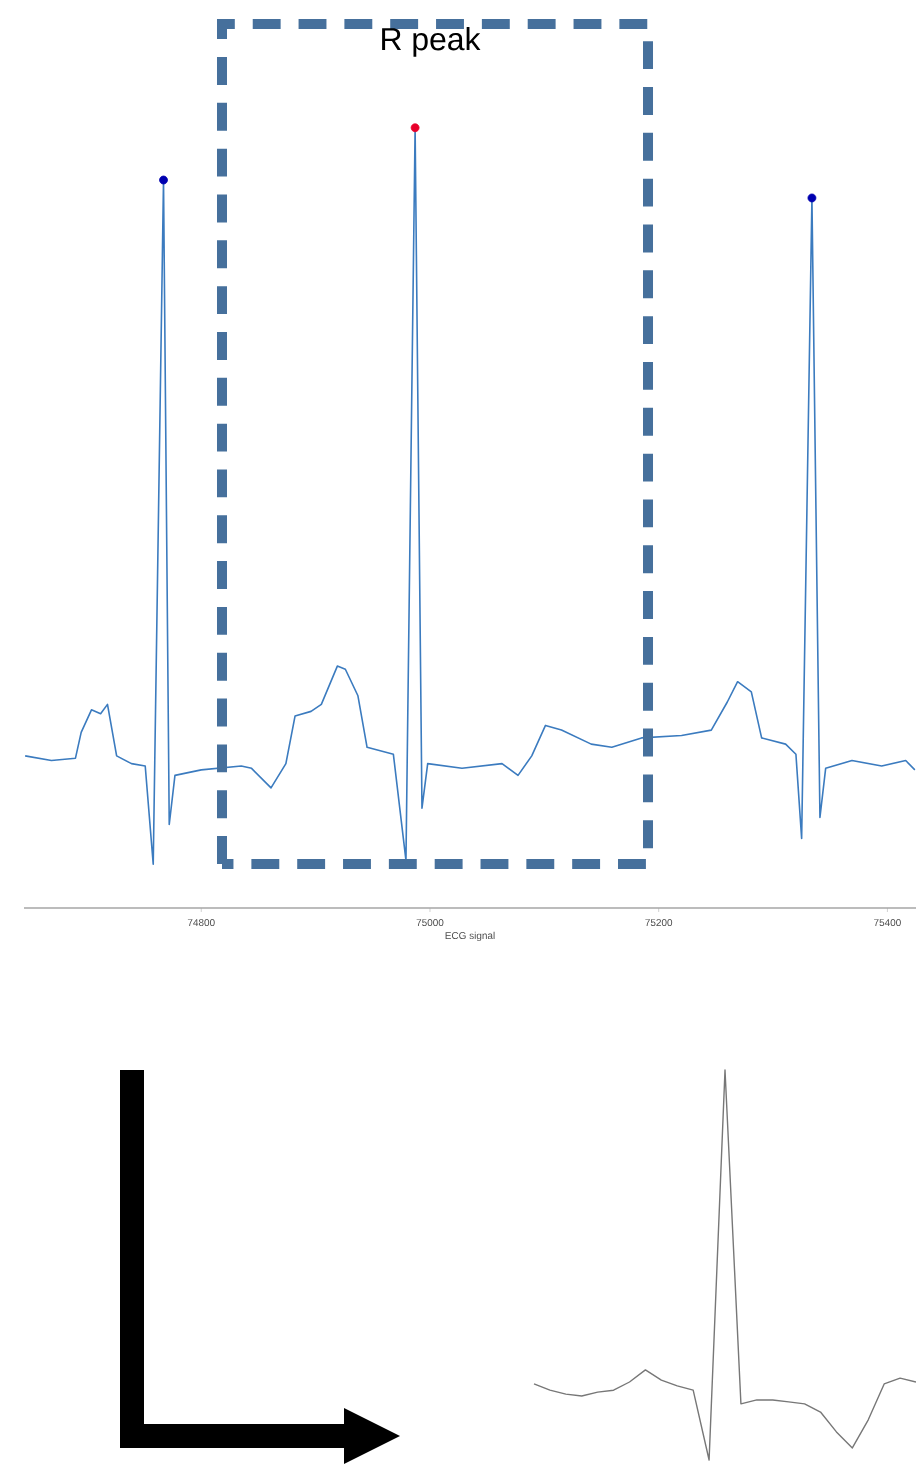 Image resolution: width=916 pixels, height=1464 pixels. Describe the element at coordinates (431, 42) in the screenshot. I see `text: R peak` at that location.